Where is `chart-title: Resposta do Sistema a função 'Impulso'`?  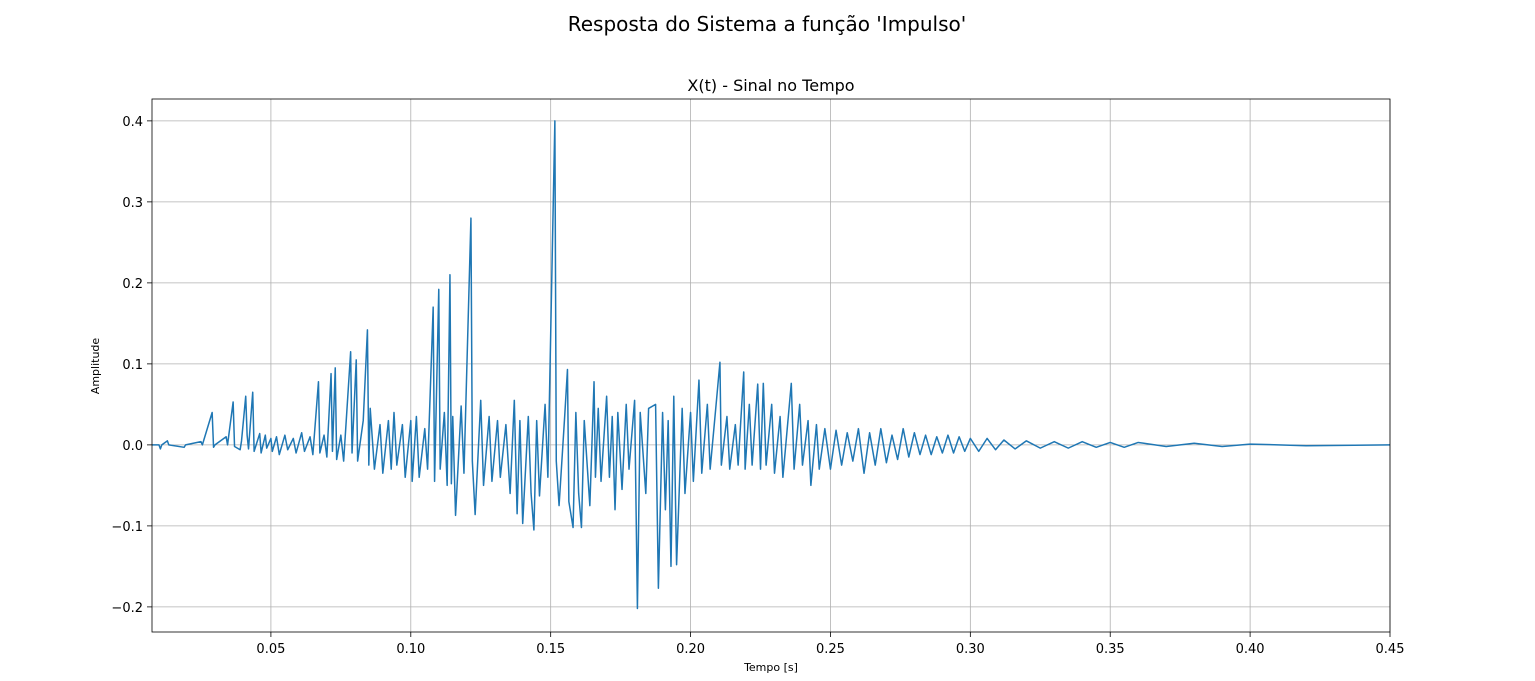 chart-title: Resposta do Sistema a função 'Impulso' is located at coordinates (767, 24).